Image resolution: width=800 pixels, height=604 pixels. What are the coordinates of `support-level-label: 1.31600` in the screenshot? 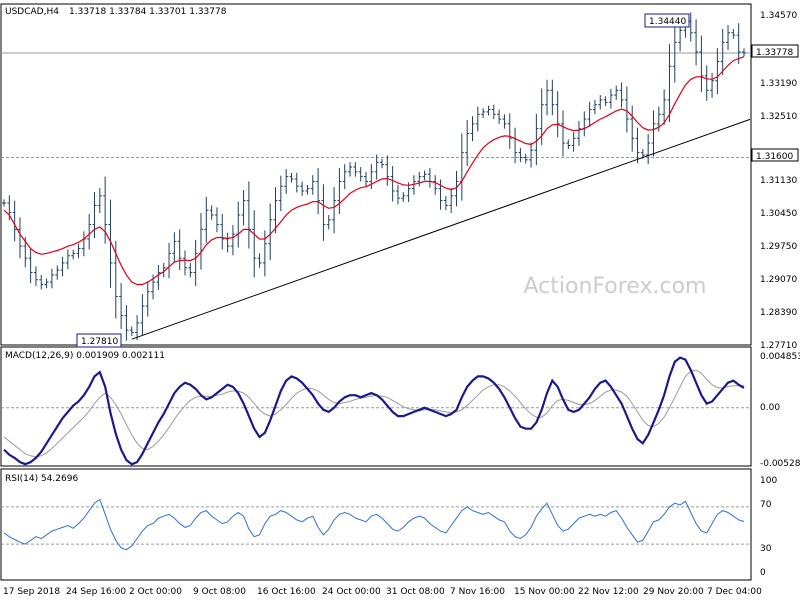 It's located at (774, 157).